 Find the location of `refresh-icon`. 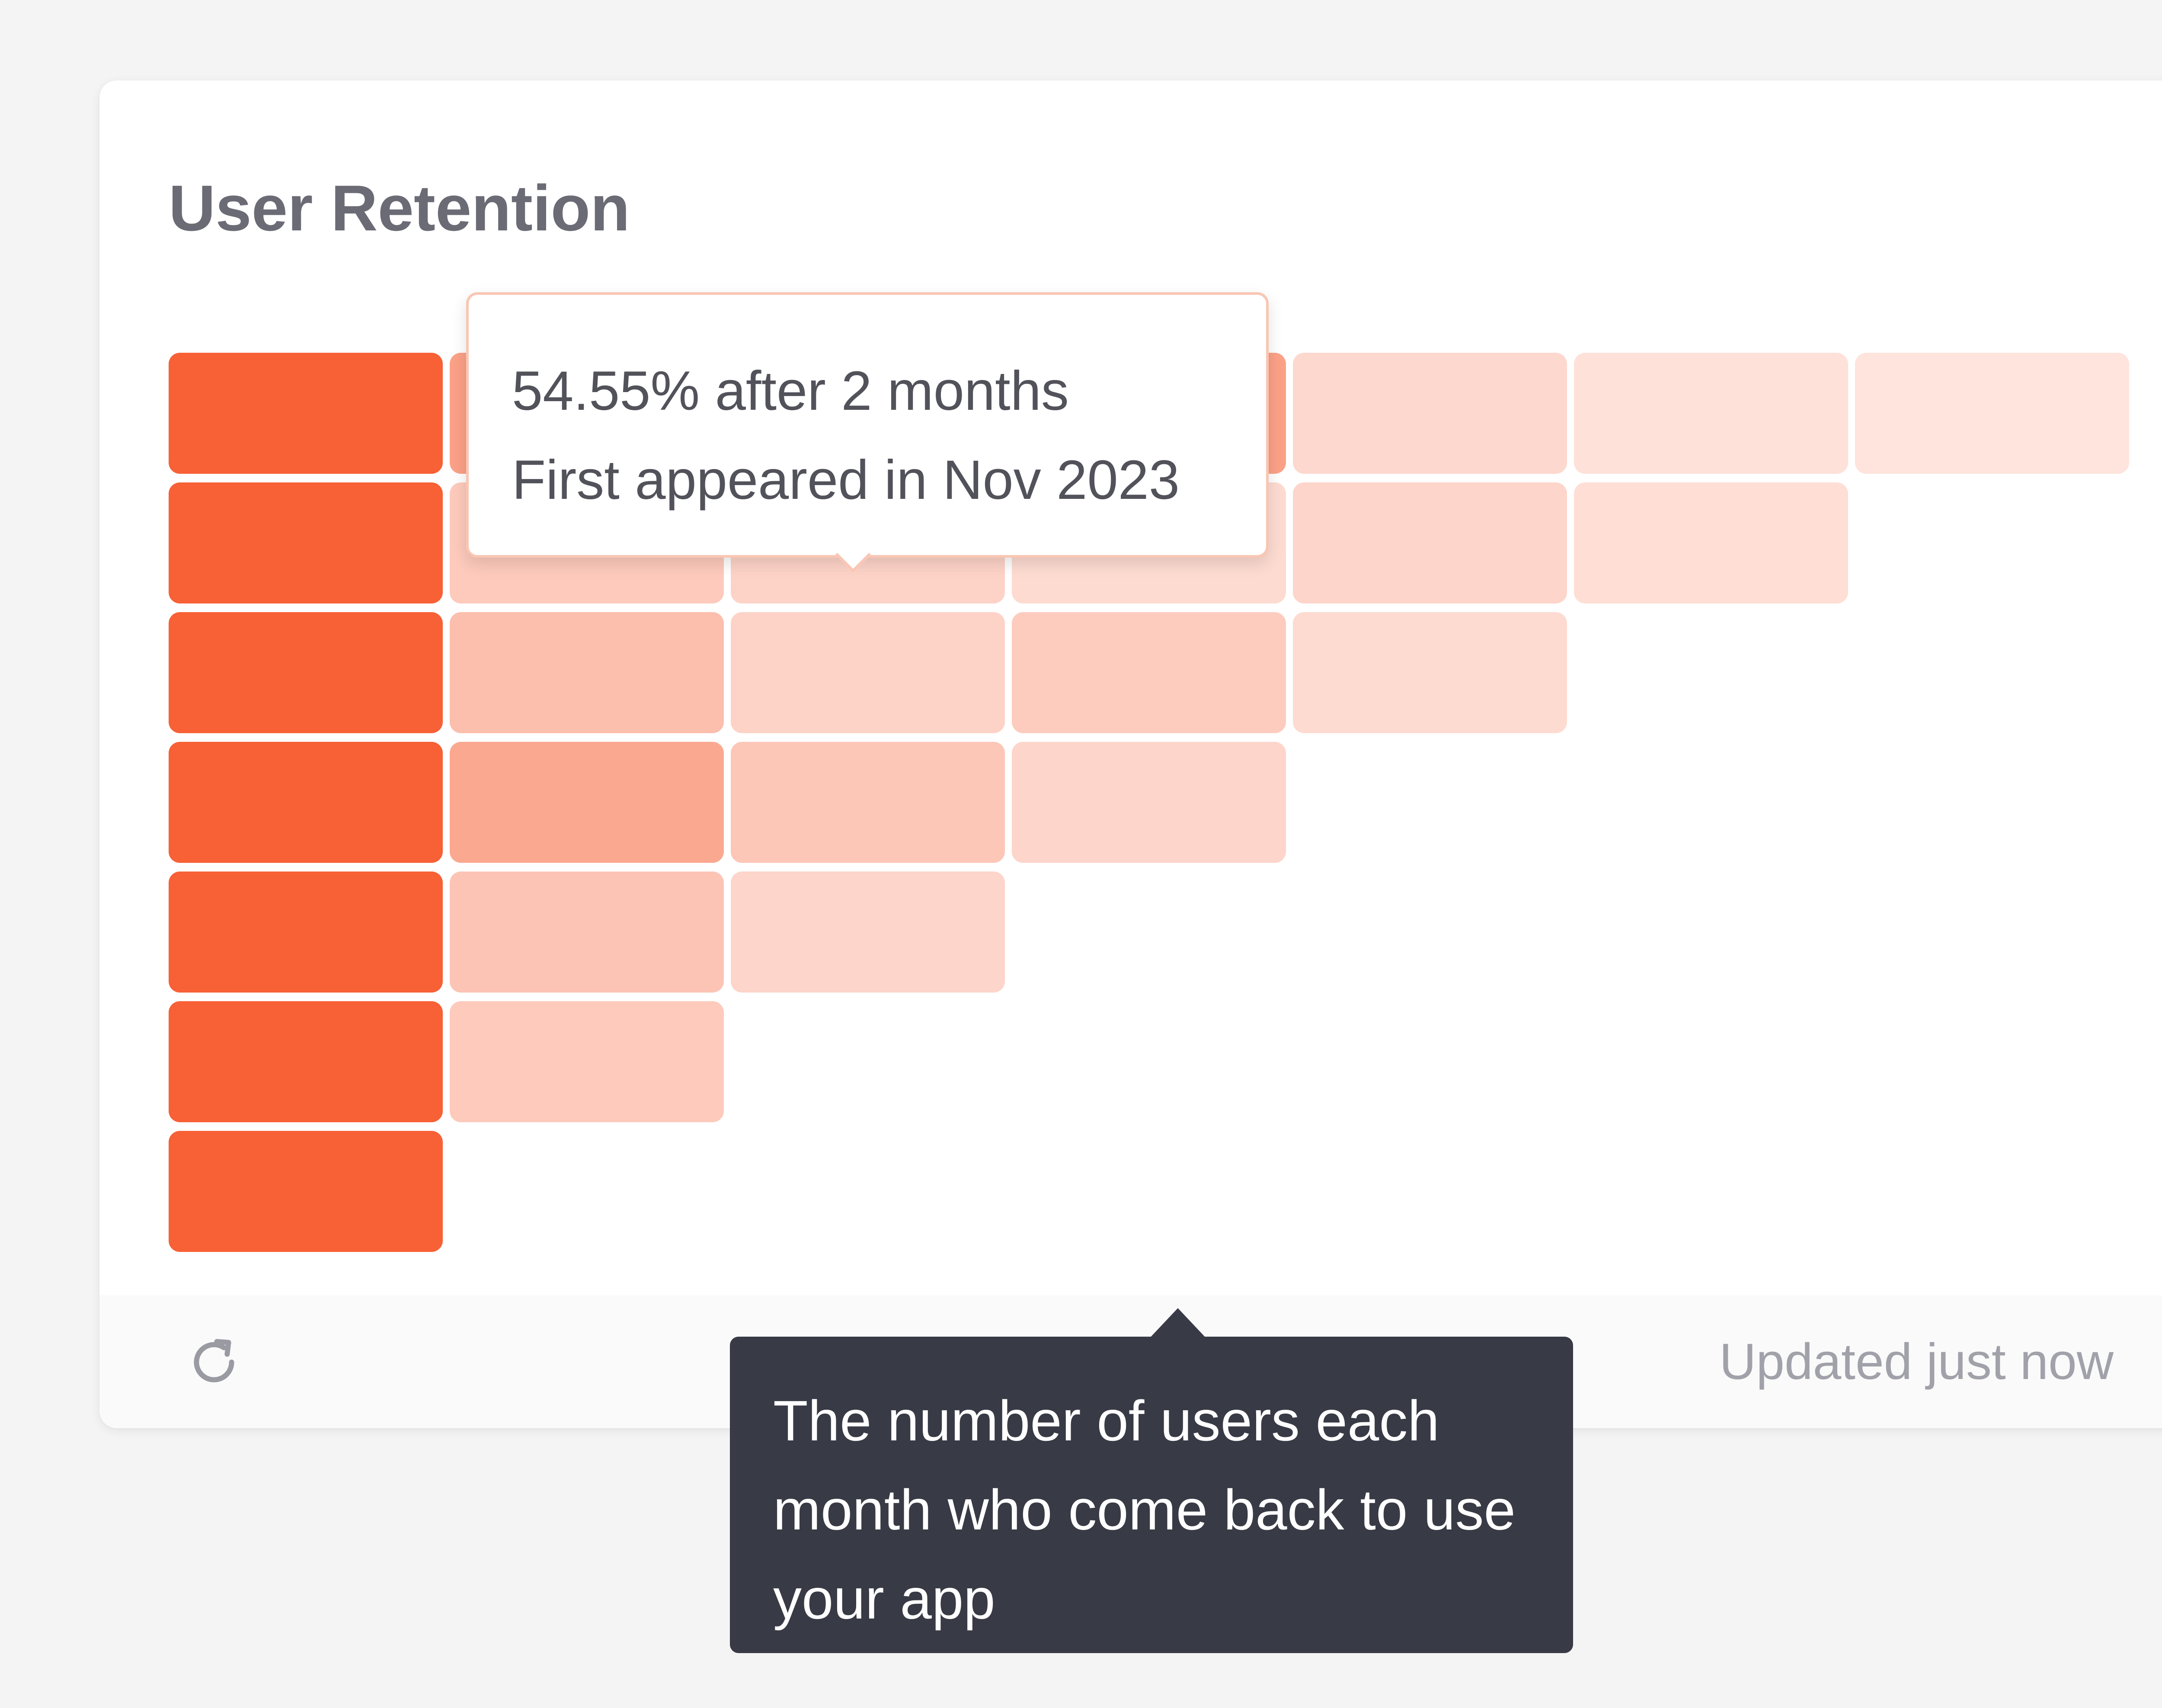

refresh-icon is located at coordinates (214, 1362).